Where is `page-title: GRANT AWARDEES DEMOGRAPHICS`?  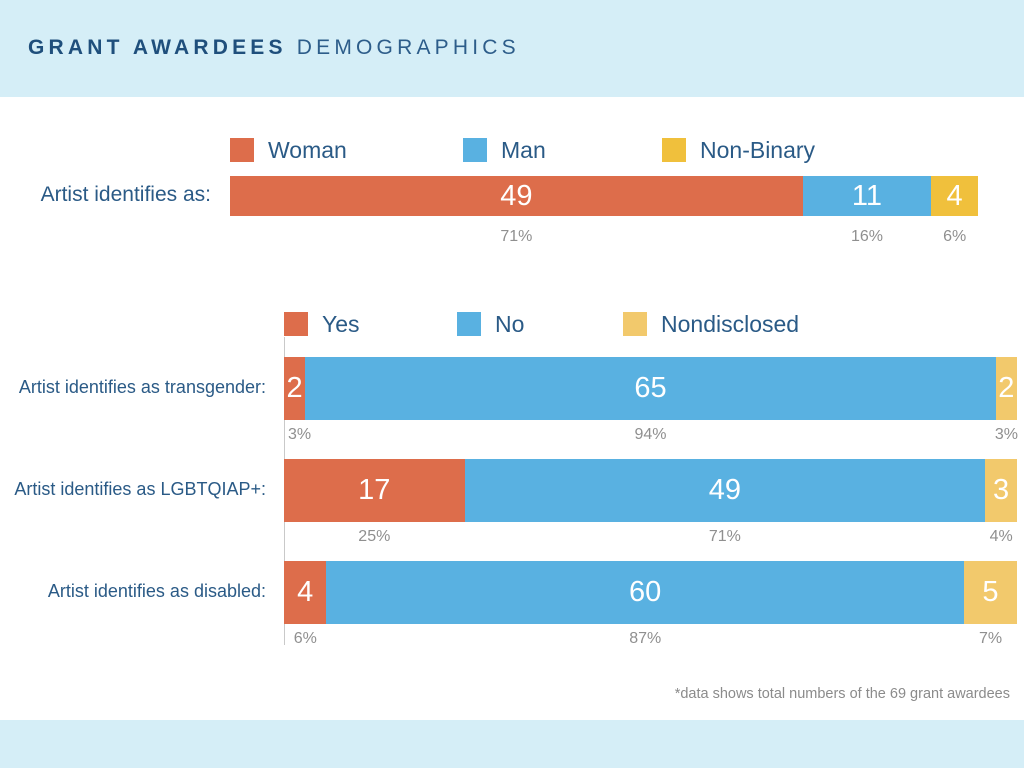 page-title: GRANT AWARDEES DEMOGRAPHICS is located at coordinates (274, 48).